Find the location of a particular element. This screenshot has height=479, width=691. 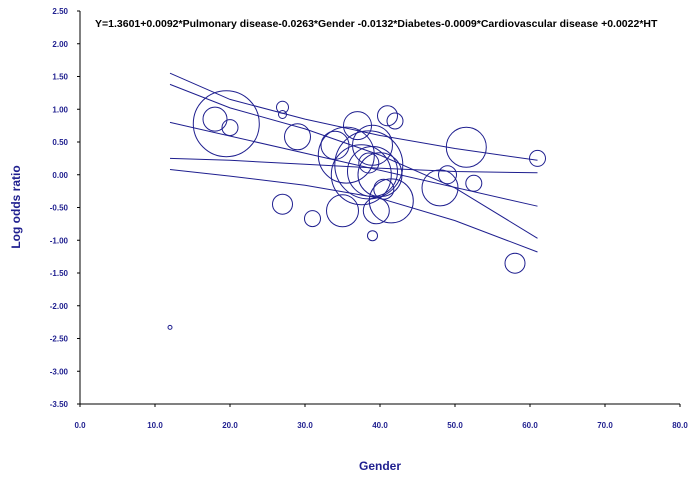

x-tick-label: 50.0 is located at coordinates (455, 425).